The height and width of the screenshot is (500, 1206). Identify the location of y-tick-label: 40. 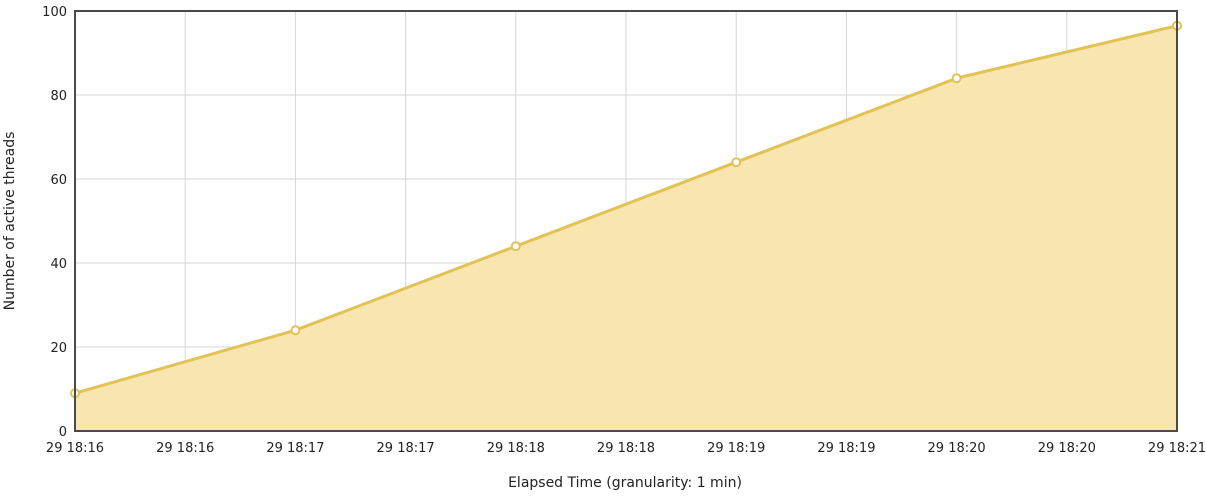
(58, 264).